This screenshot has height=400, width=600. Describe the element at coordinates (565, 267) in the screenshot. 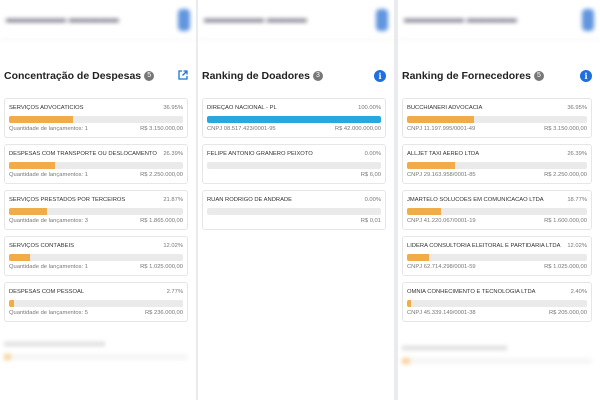

I see `item-amount: R$ 1.025.000,00` at that location.